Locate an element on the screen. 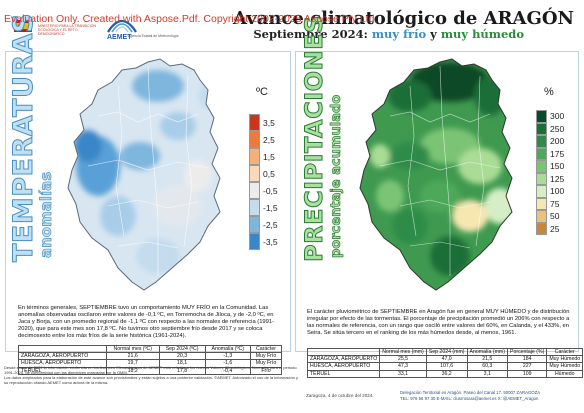 The image size is (584, 413). temperature-title: TEMPERATURAS is located at coordinates (24, 137).